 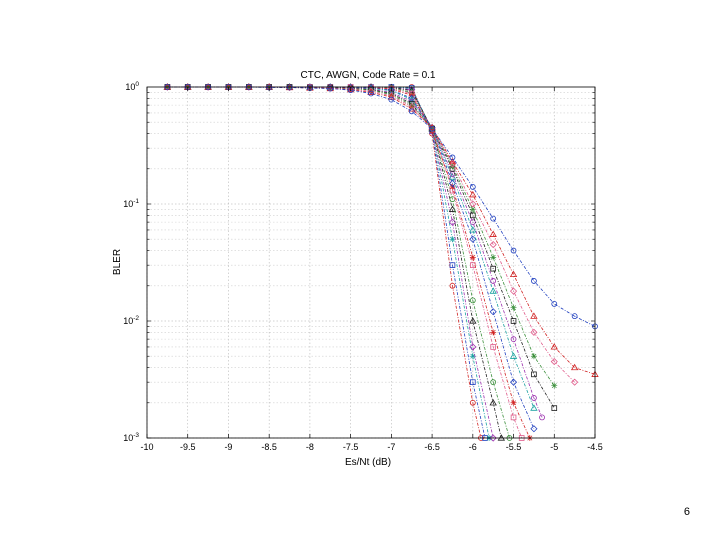 What do you see at coordinates (473, 447) in the screenshot?
I see `x-tick-label: -6` at bounding box center [473, 447].